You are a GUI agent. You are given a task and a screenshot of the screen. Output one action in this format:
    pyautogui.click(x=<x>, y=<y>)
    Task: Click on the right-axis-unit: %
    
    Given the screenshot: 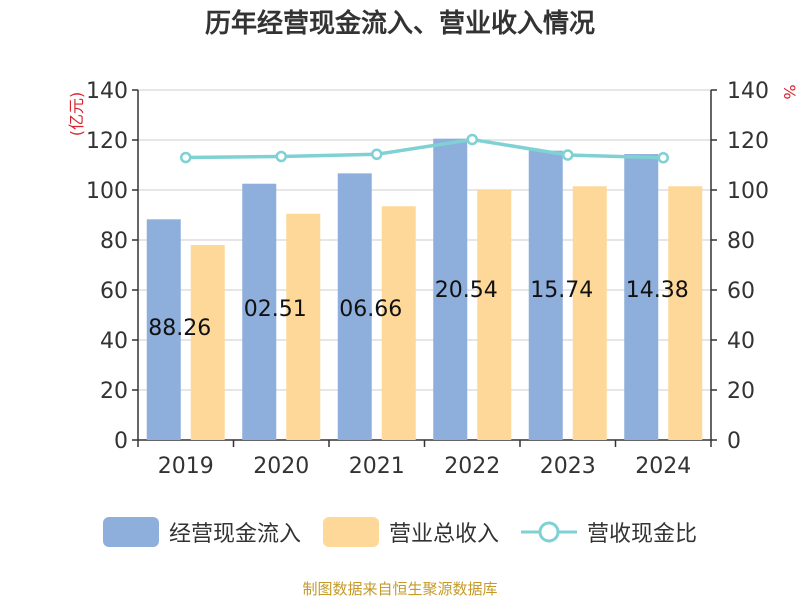 What is the action you would take?
    pyautogui.click(x=789, y=91)
    